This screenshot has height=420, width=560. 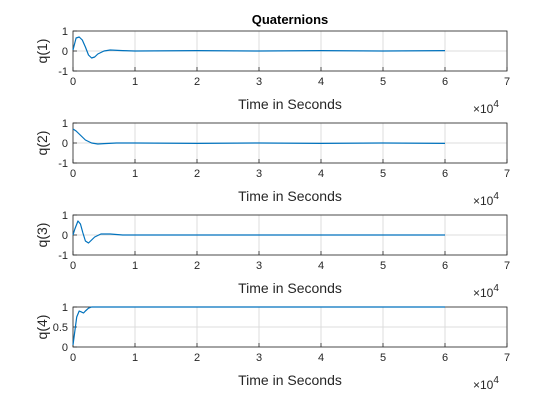 What do you see at coordinates (42, 327) in the screenshot?
I see `y-axis-label: q(4)` at bounding box center [42, 327].